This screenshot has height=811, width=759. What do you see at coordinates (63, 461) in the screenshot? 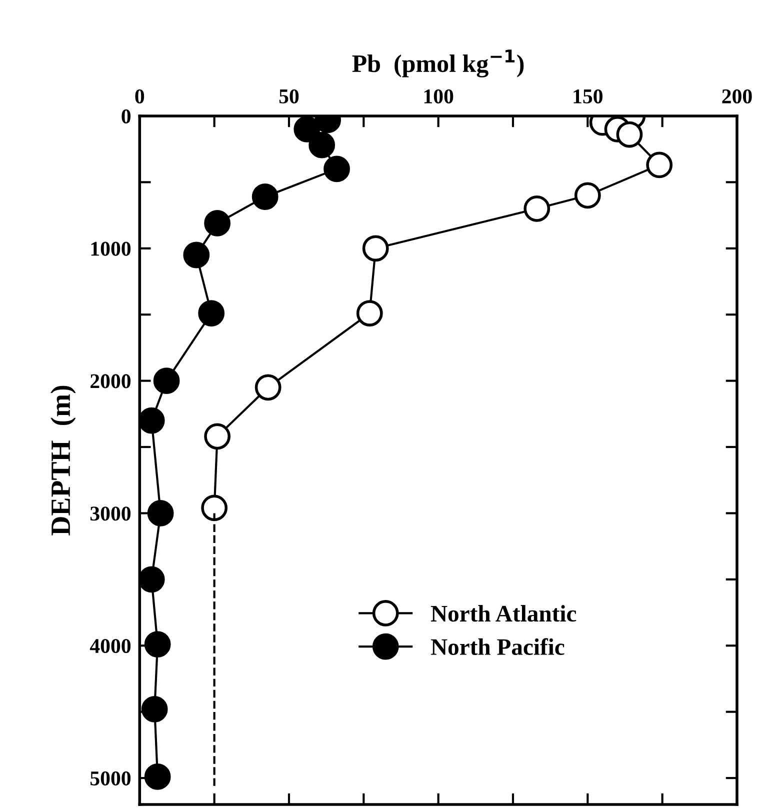
I see `y-axis-title: DEPTH (m)` at bounding box center [63, 461].